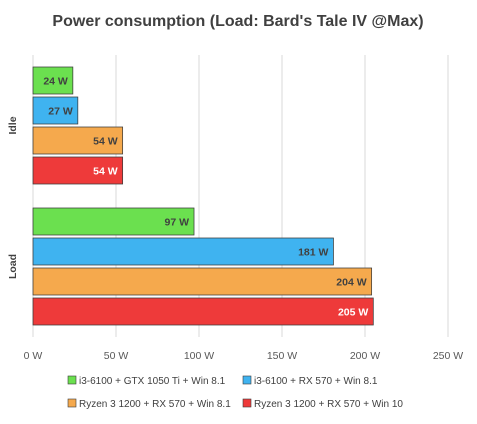 This screenshot has width=477, height=424. I want to click on x-tick-label: 100 W, so click(199, 356).